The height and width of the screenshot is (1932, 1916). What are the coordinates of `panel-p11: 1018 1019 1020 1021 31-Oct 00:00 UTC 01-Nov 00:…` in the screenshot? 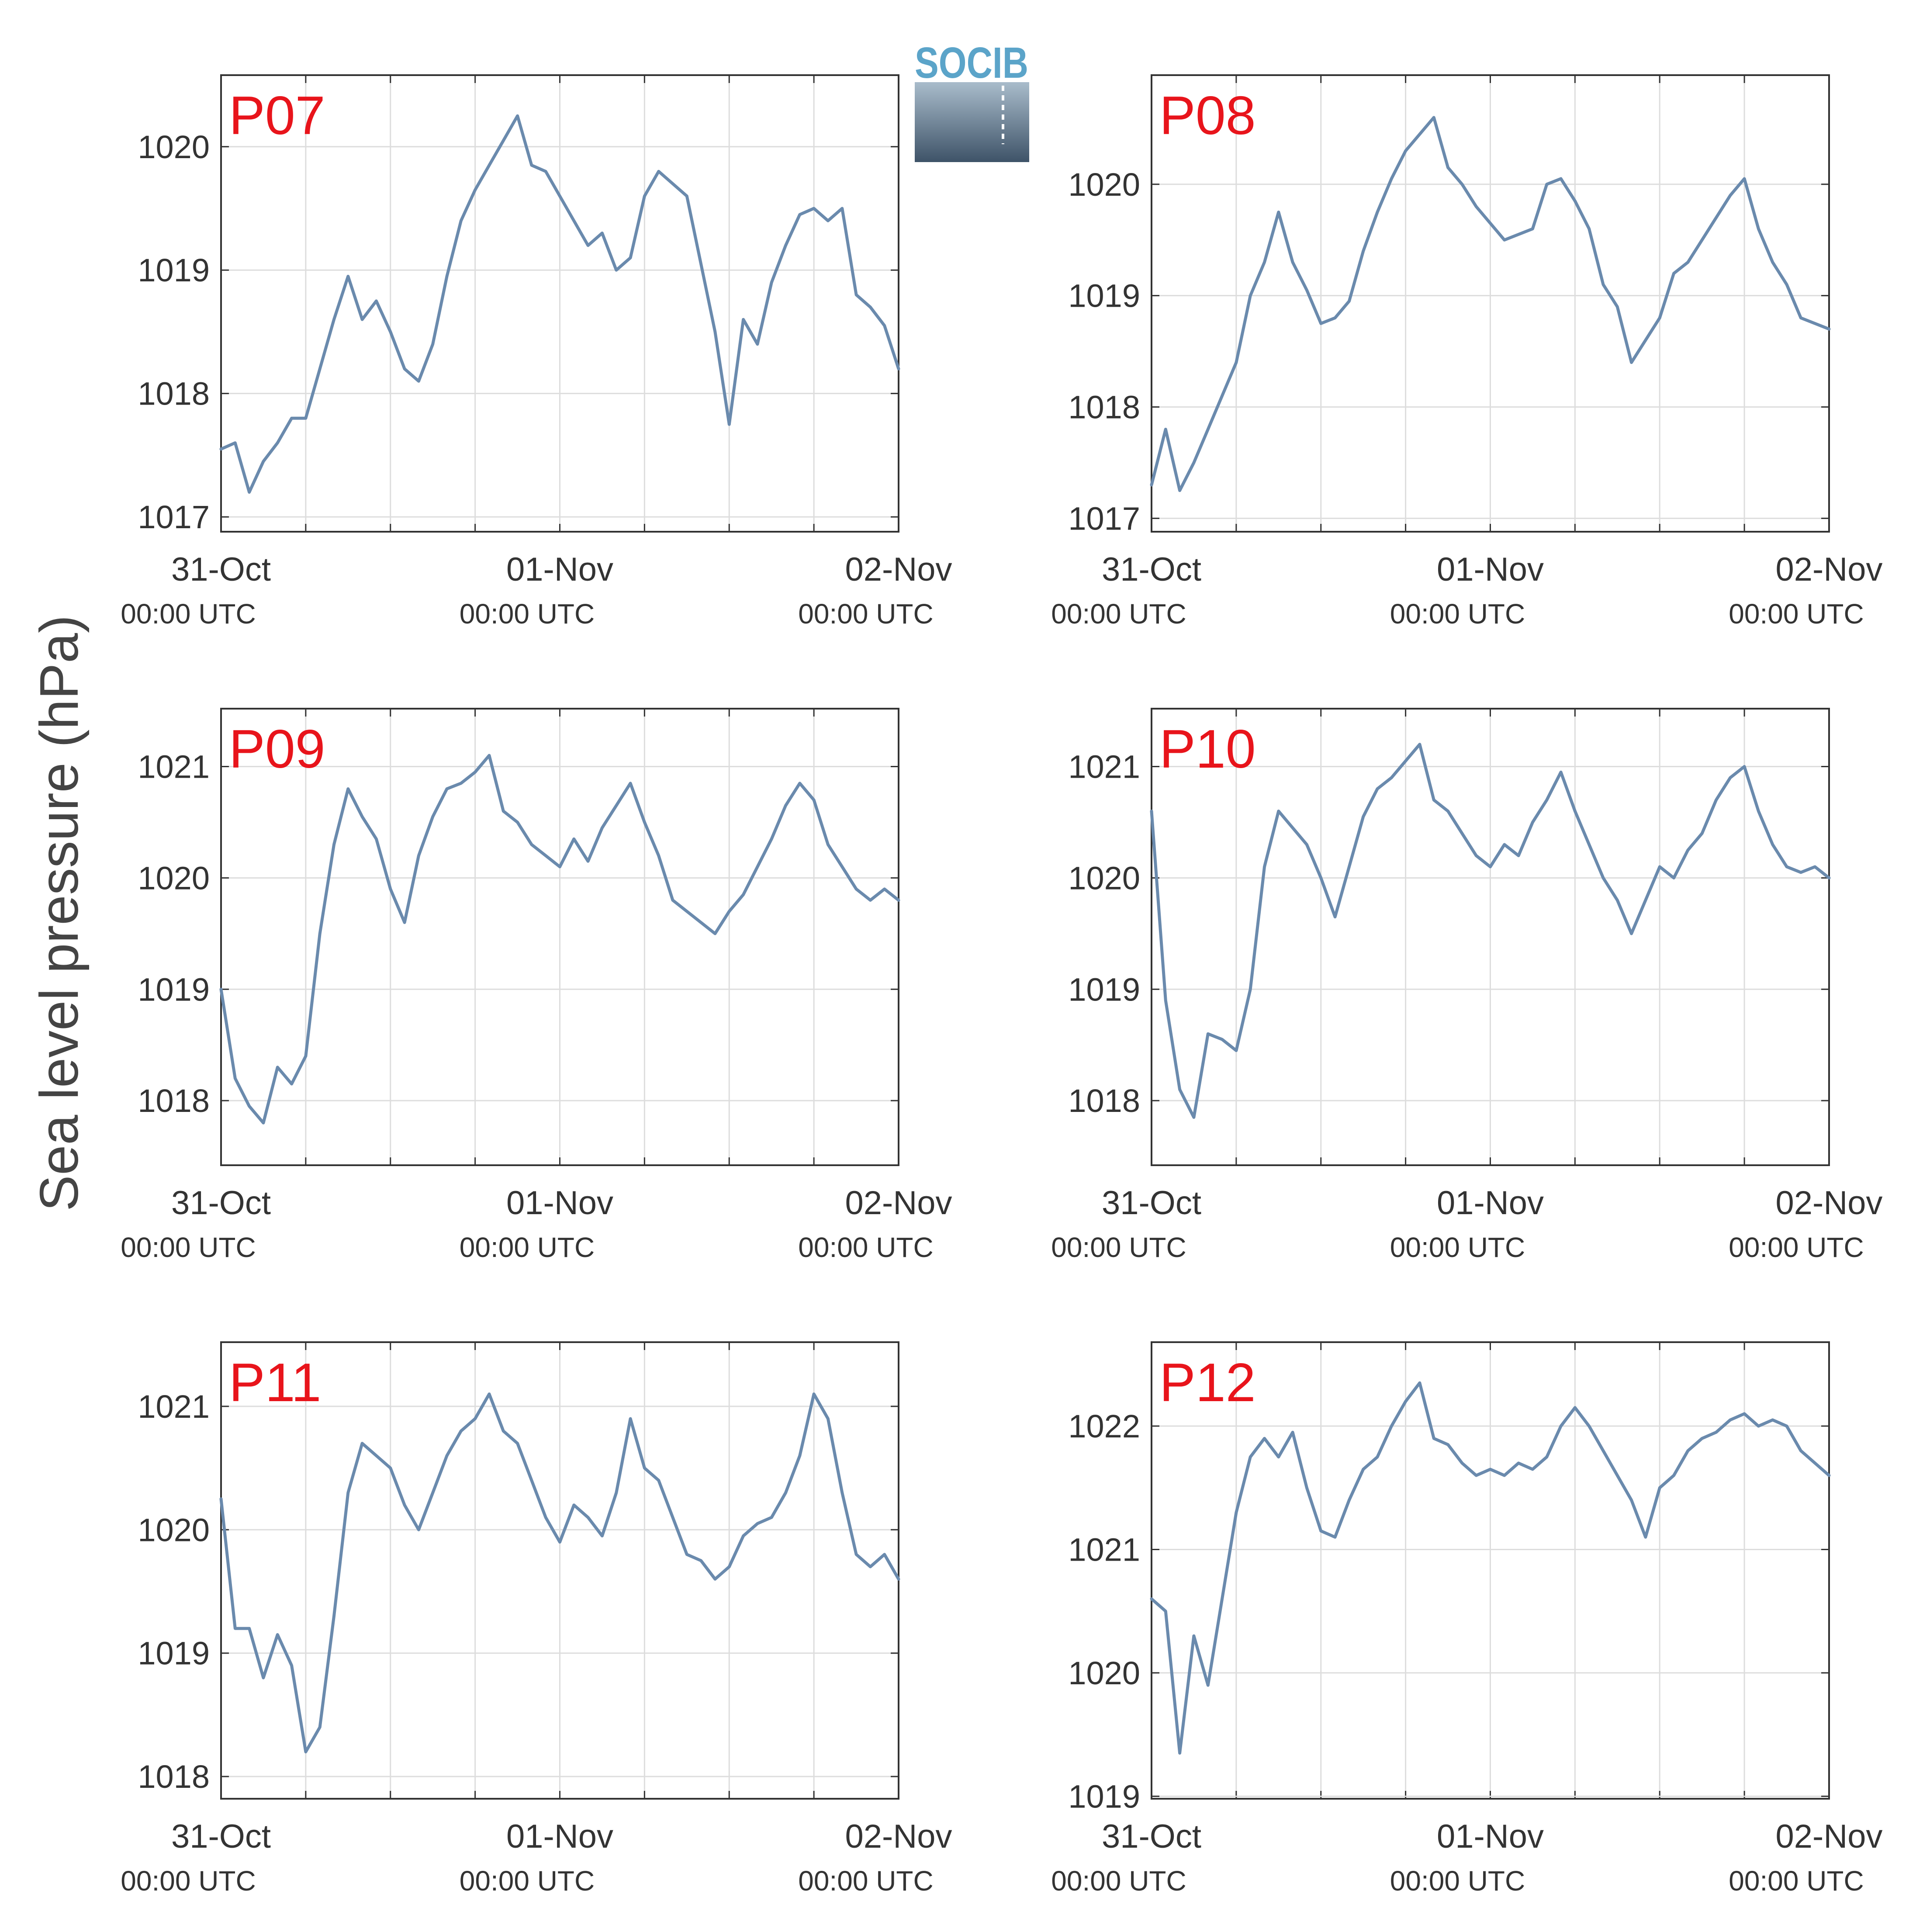 It's located at (536, 1619).